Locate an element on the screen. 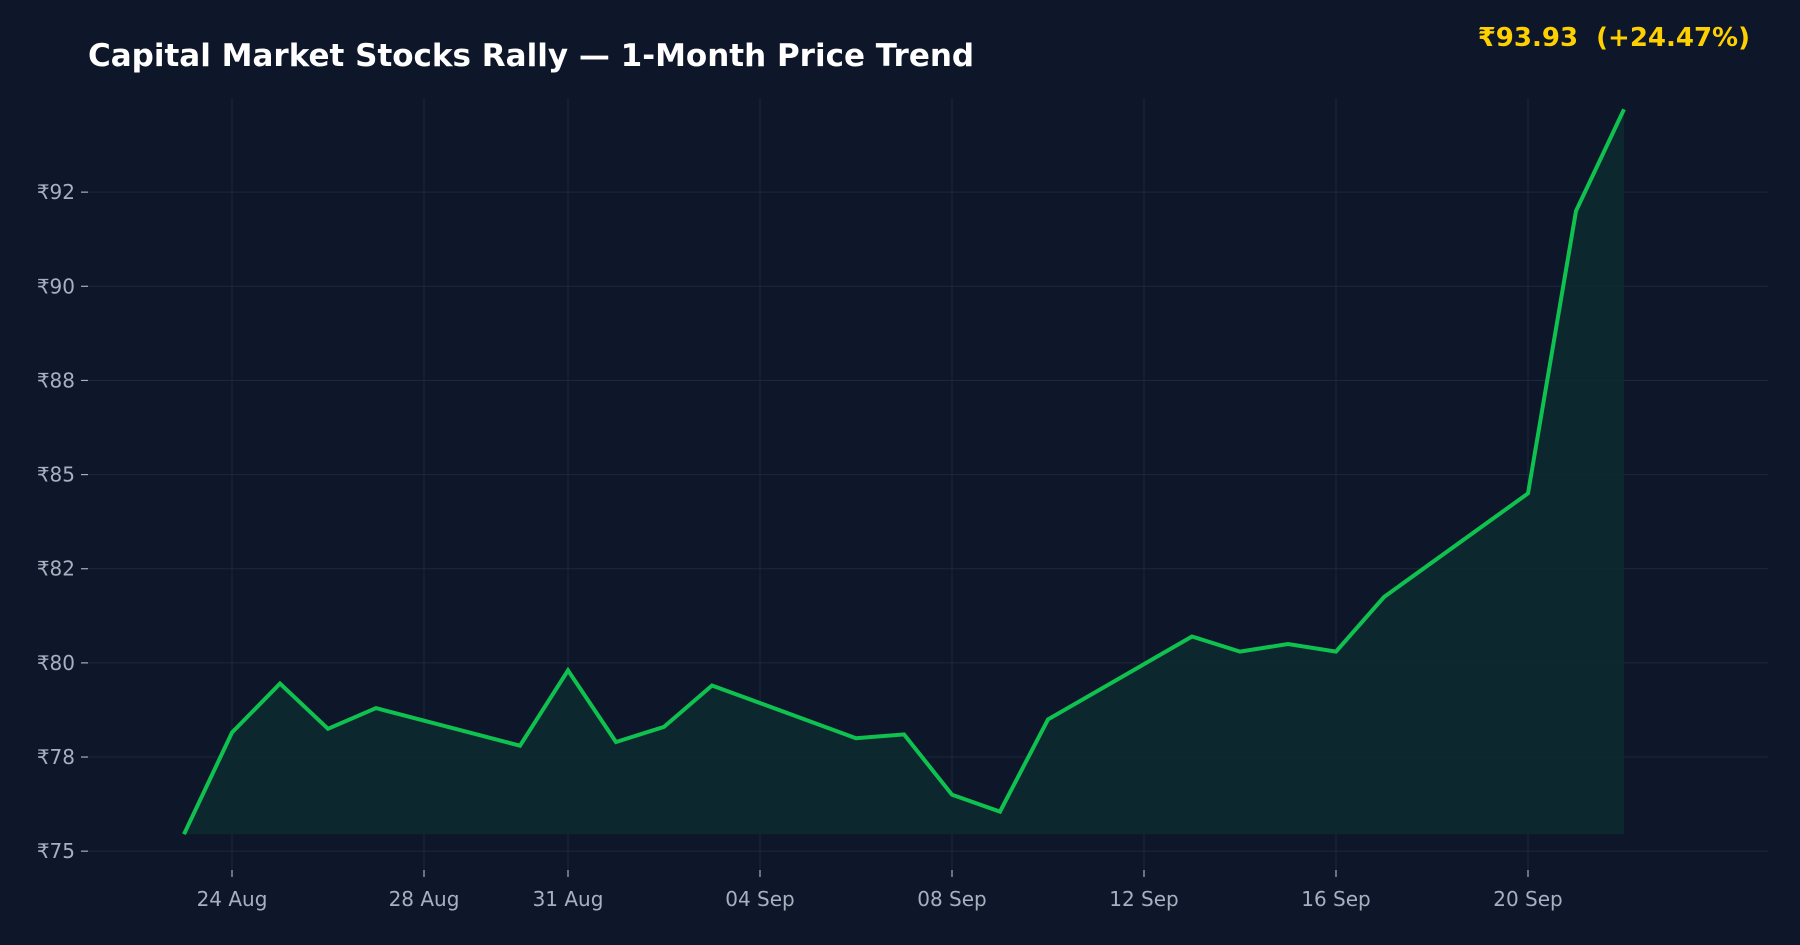 Image resolution: width=1800 pixels, height=945 pixels. y-tick-label: ₹78 is located at coordinates (56, 757).